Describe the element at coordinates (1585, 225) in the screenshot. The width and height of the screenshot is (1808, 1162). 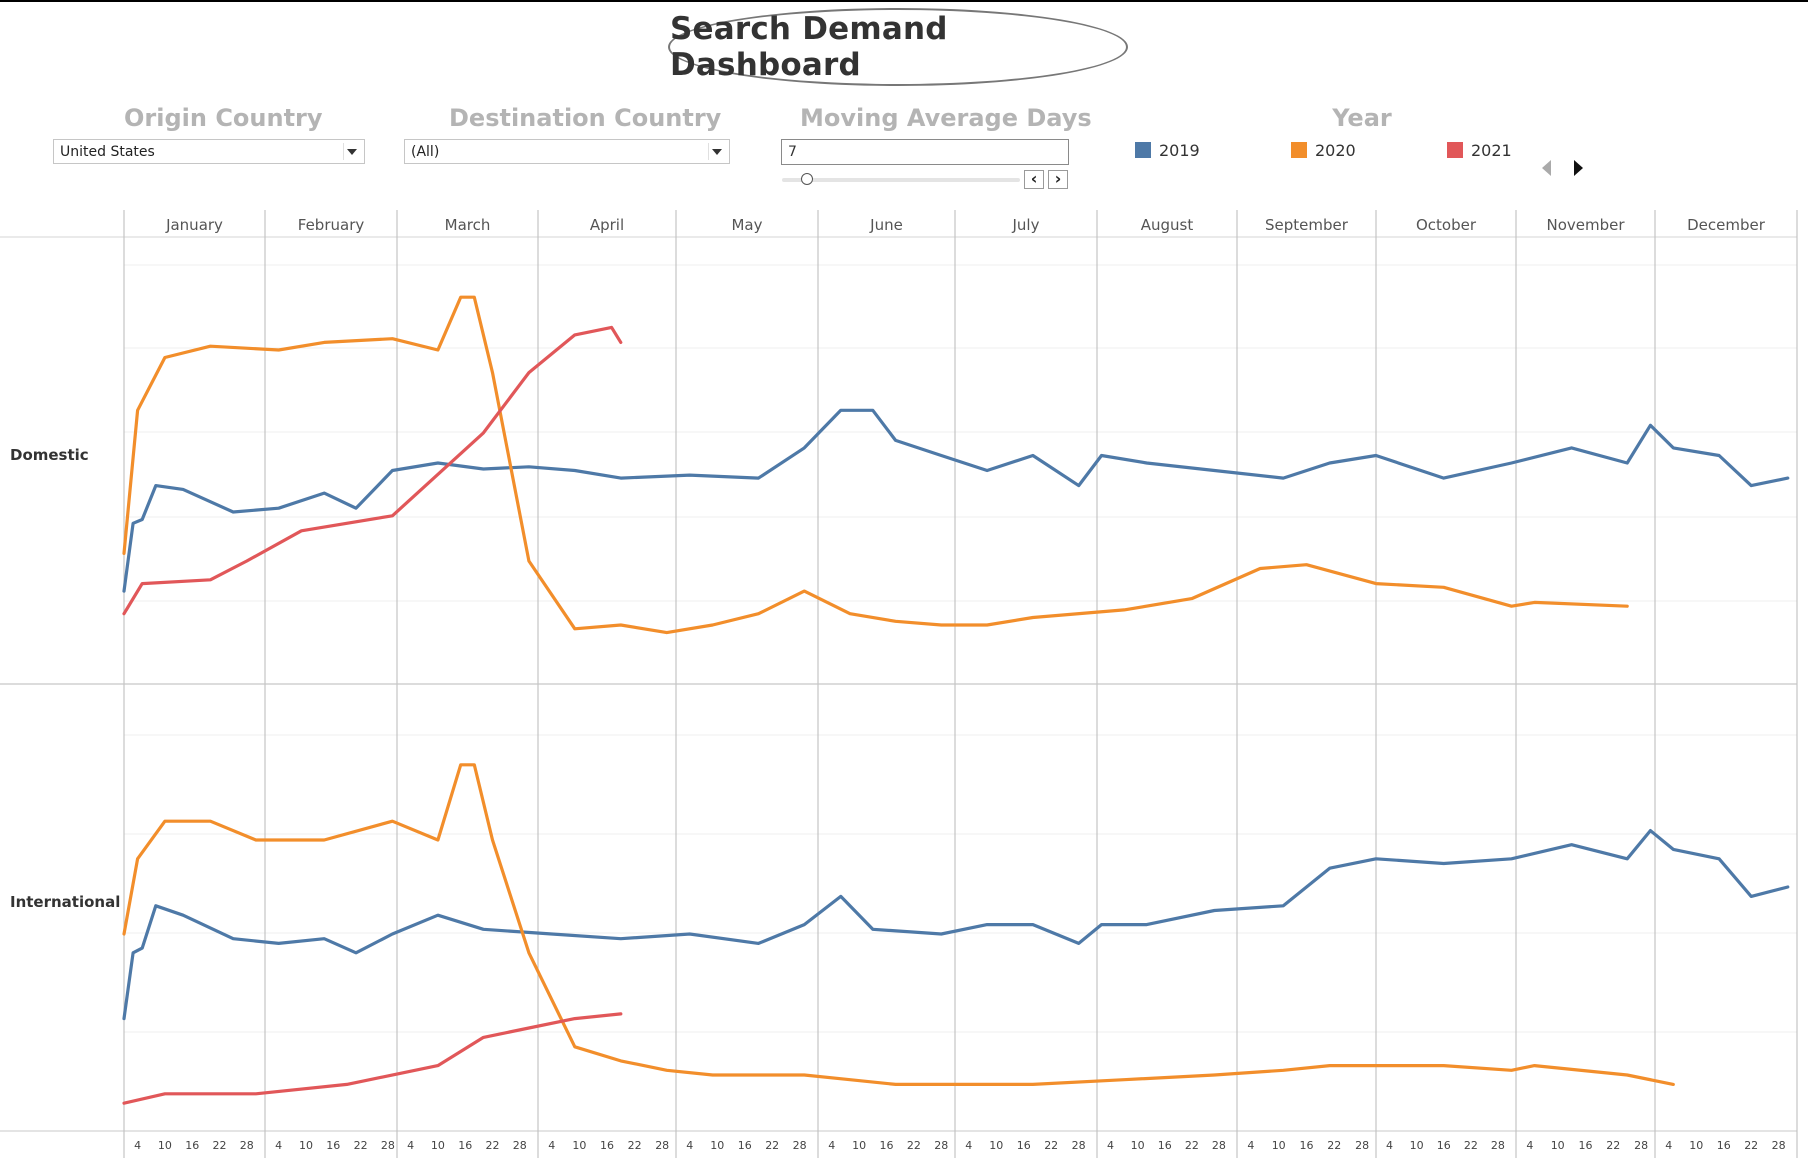
I see `month-header: November` at that location.